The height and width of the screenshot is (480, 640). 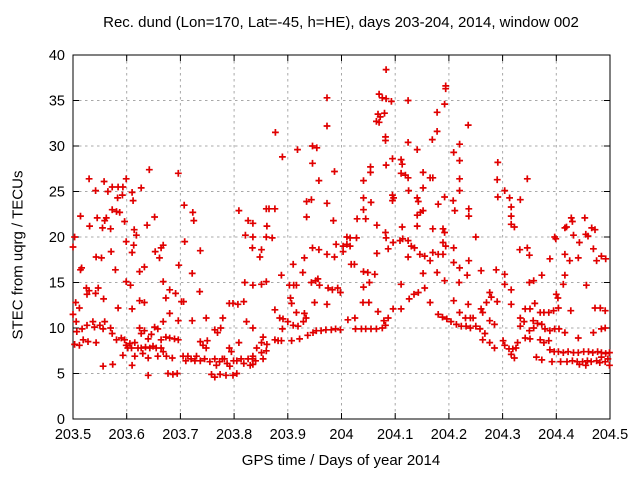 What do you see at coordinates (57, 102) in the screenshot?
I see `svg-text: 35` at bounding box center [57, 102].